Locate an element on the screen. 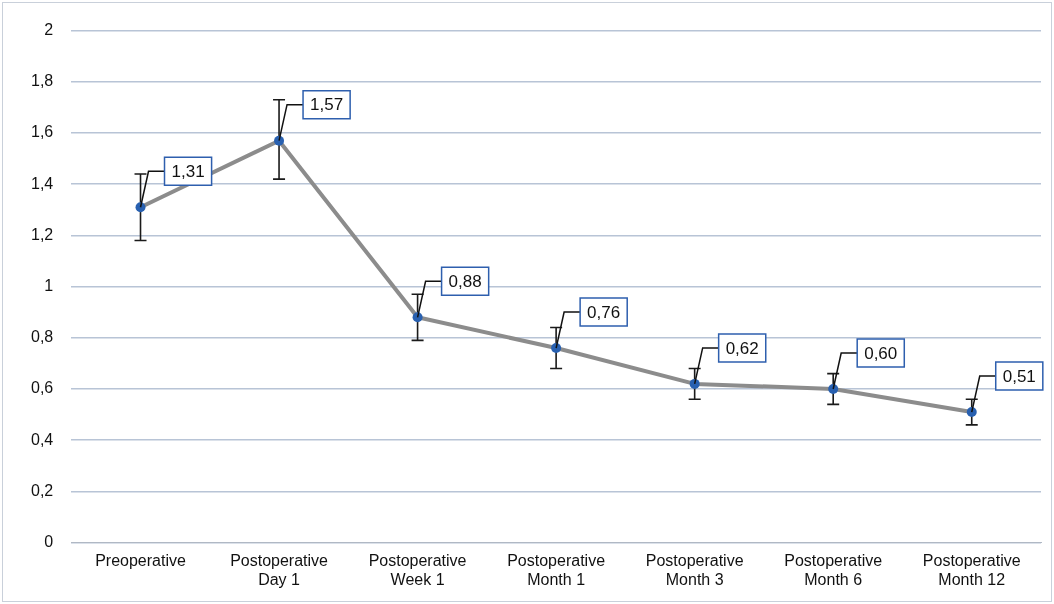 The width and height of the screenshot is (1054, 604). x-tick-label: Postoperative Month 1 is located at coordinates (556, 569).